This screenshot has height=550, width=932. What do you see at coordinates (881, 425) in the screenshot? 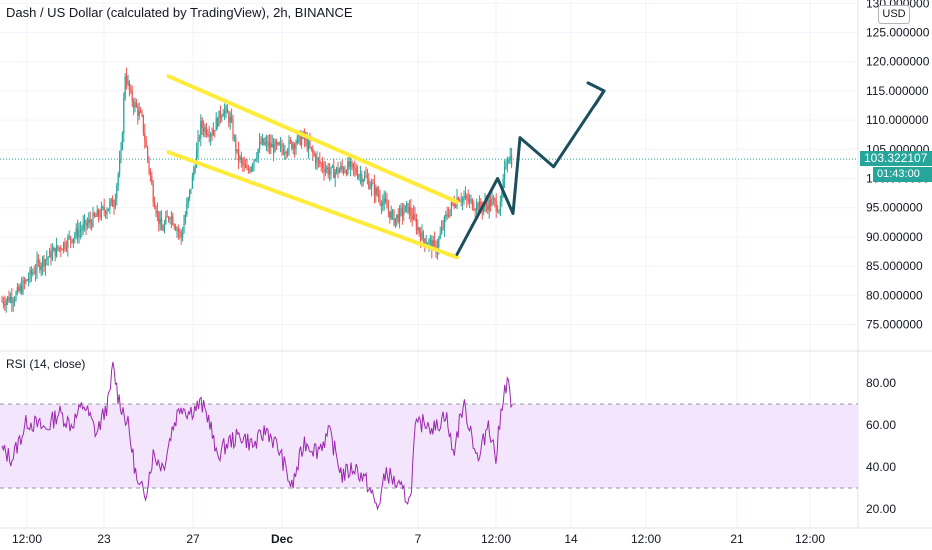
I see `rsi-tick-label: 60.00` at bounding box center [881, 425].